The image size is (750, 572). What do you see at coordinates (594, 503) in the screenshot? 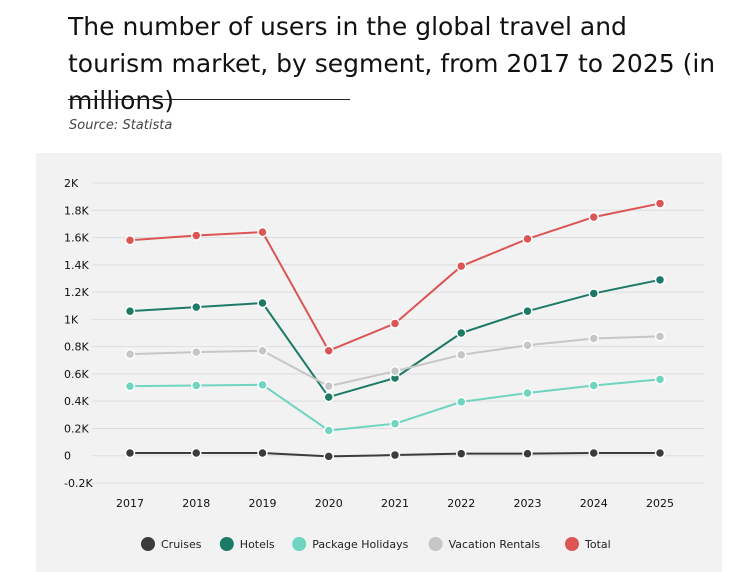
I see `x-tick-label: 2024` at bounding box center [594, 503].